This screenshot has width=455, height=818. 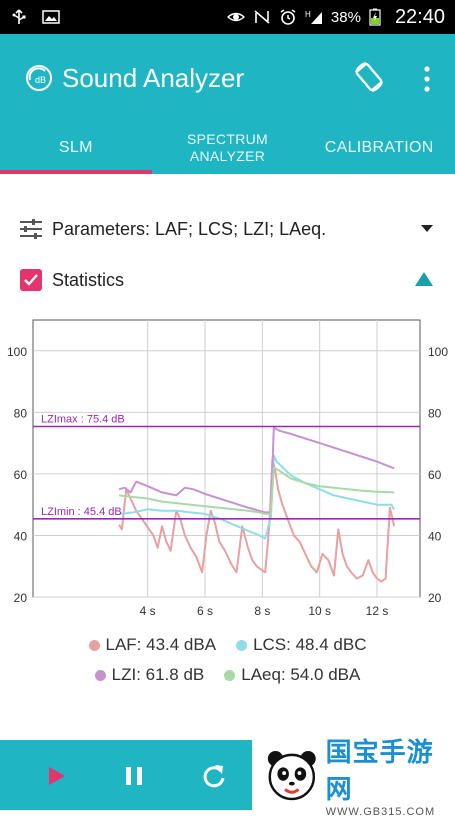 What do you see at coordinates (380, 812) in the screenshot?
I see `watermark-url: WWW.GB315.COM` at bounding box center [380, 812].